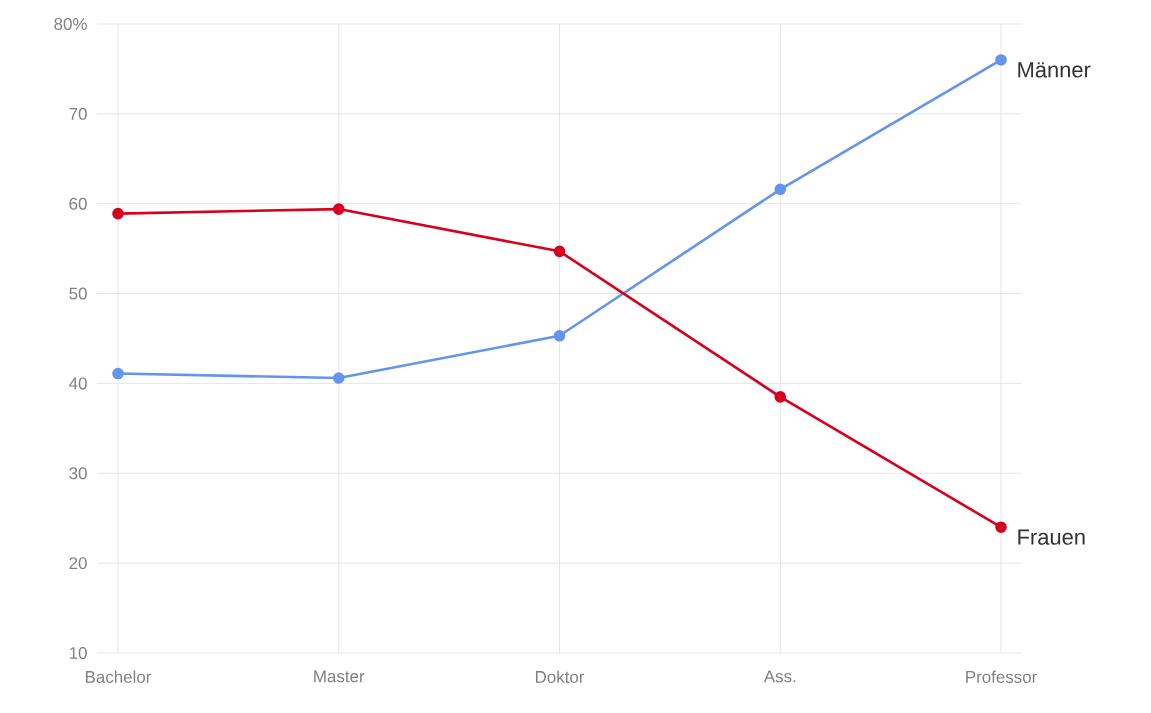  What do you see at coordinates (339, 676) in the screenshot?
I see `x-tick-label: Master` at bounding box center [339, 676].